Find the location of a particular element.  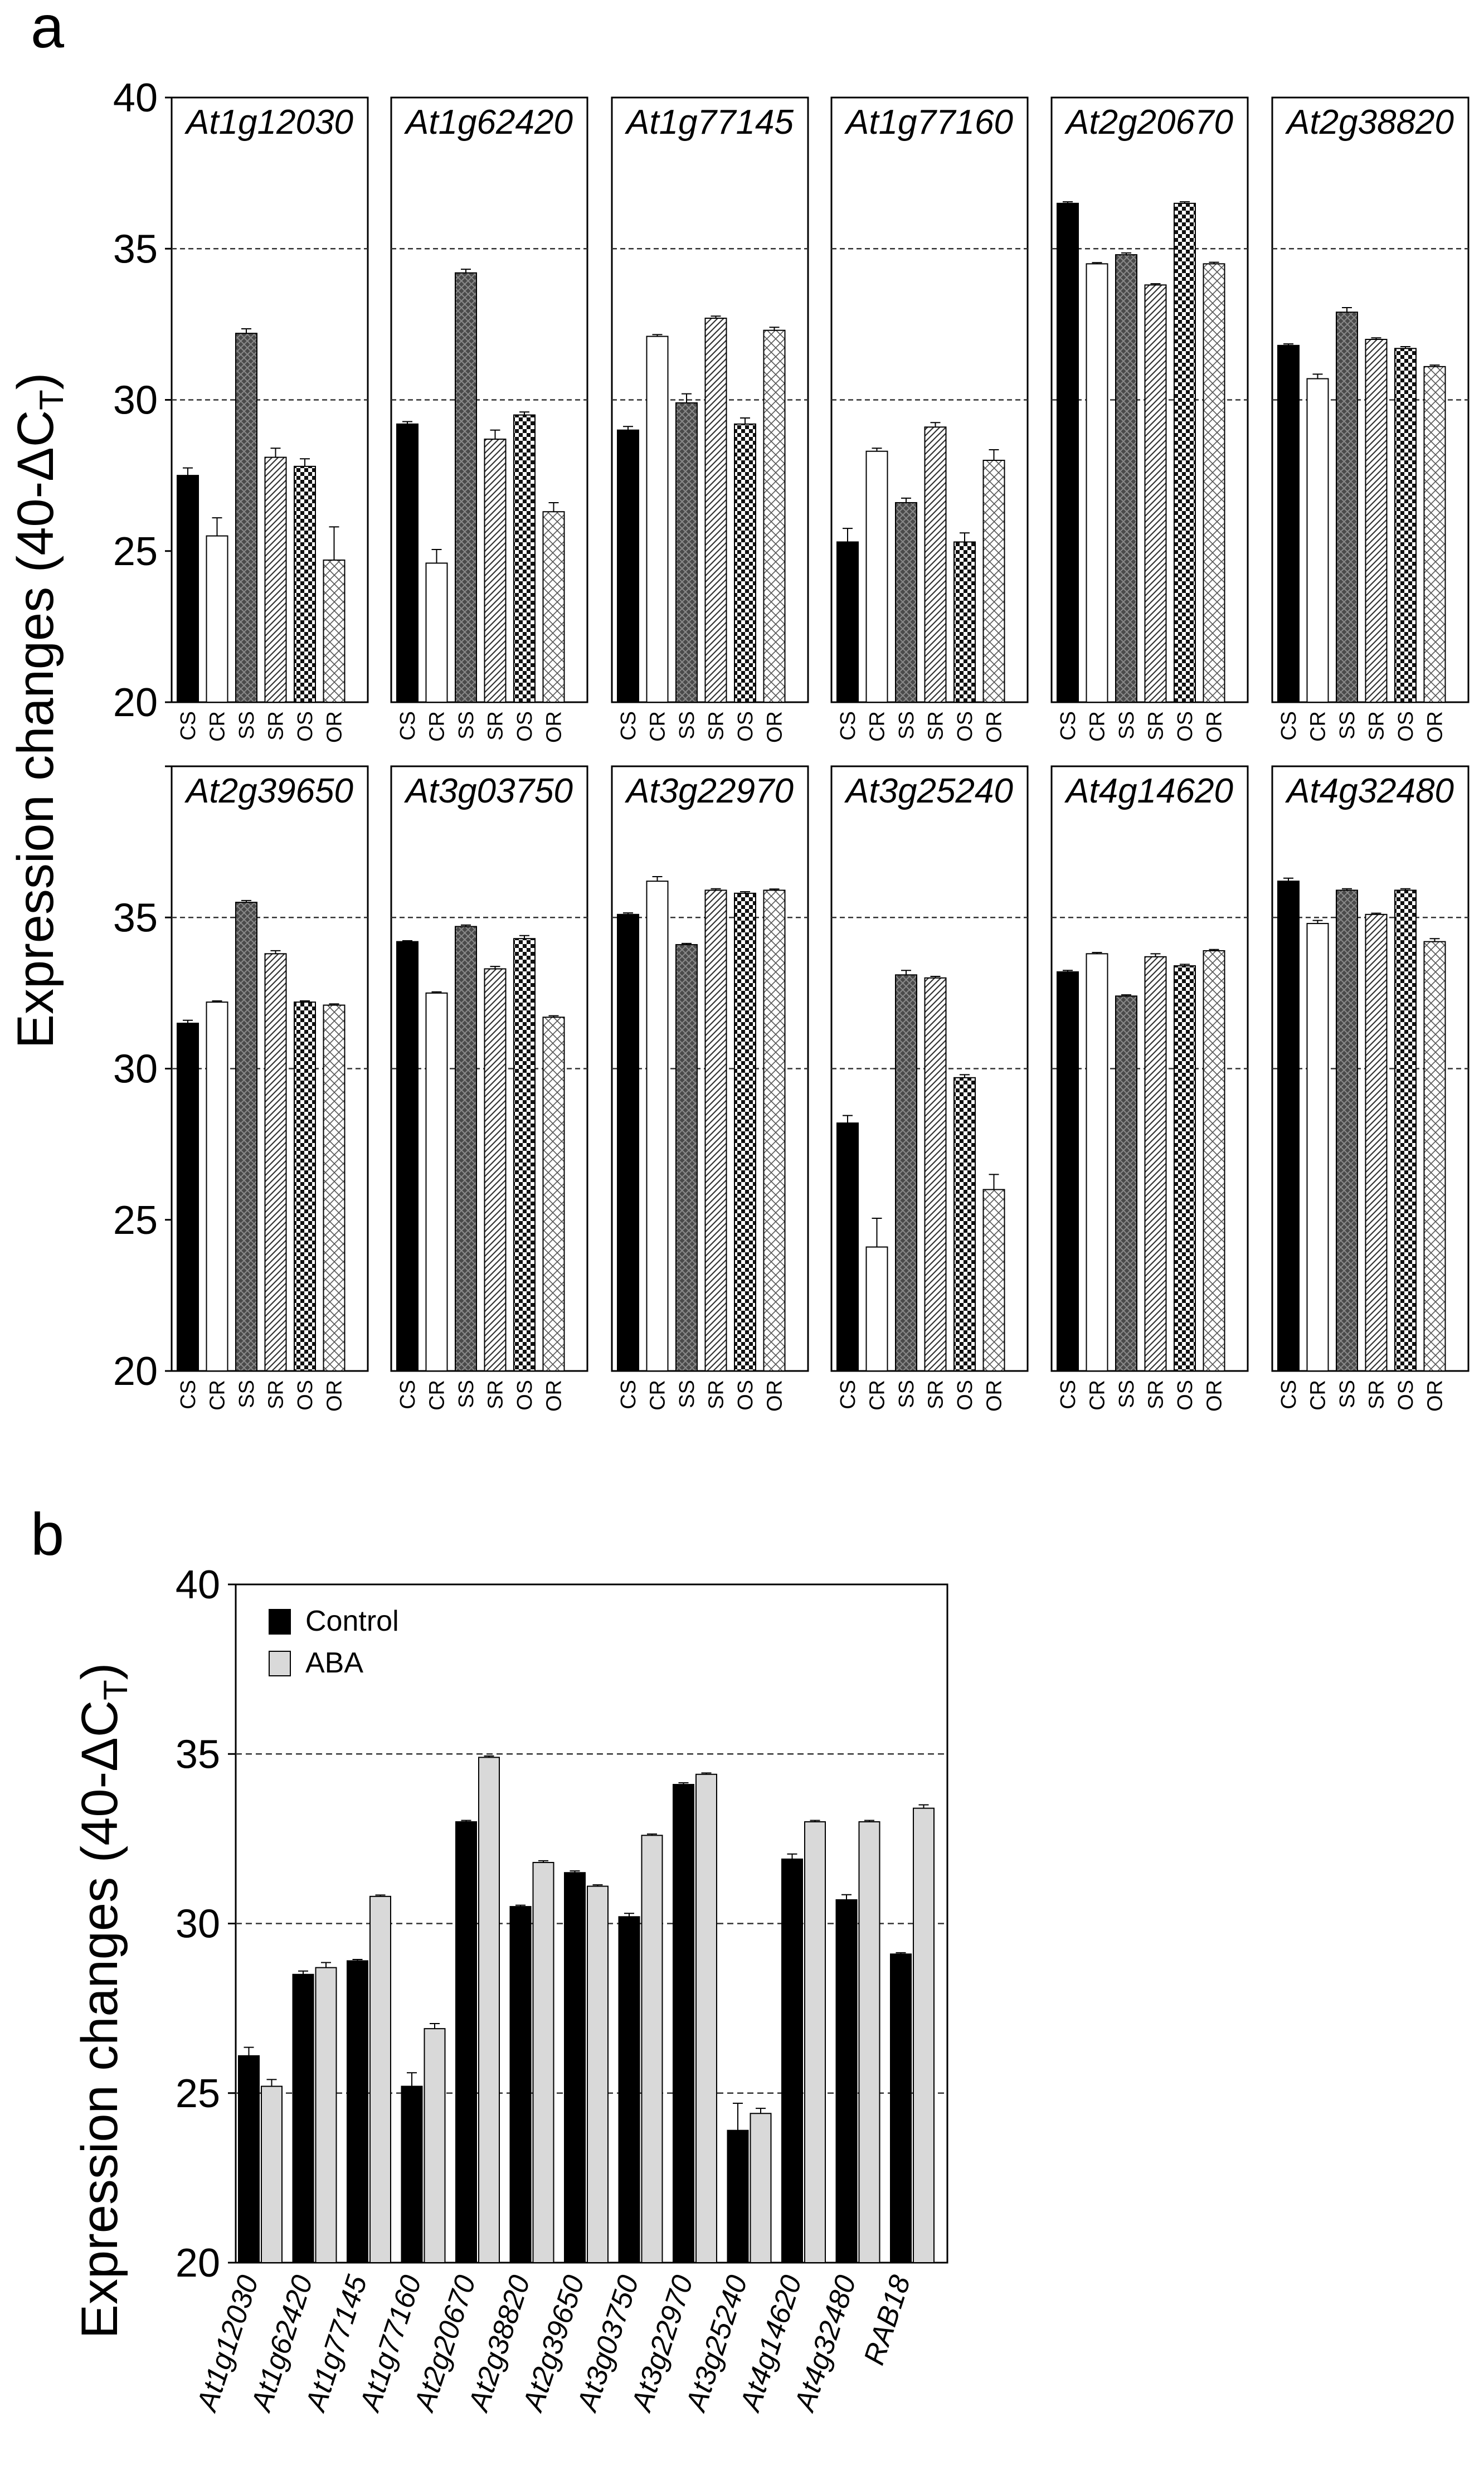

legend-label-control: Control is located at coordinates (352, 1621).